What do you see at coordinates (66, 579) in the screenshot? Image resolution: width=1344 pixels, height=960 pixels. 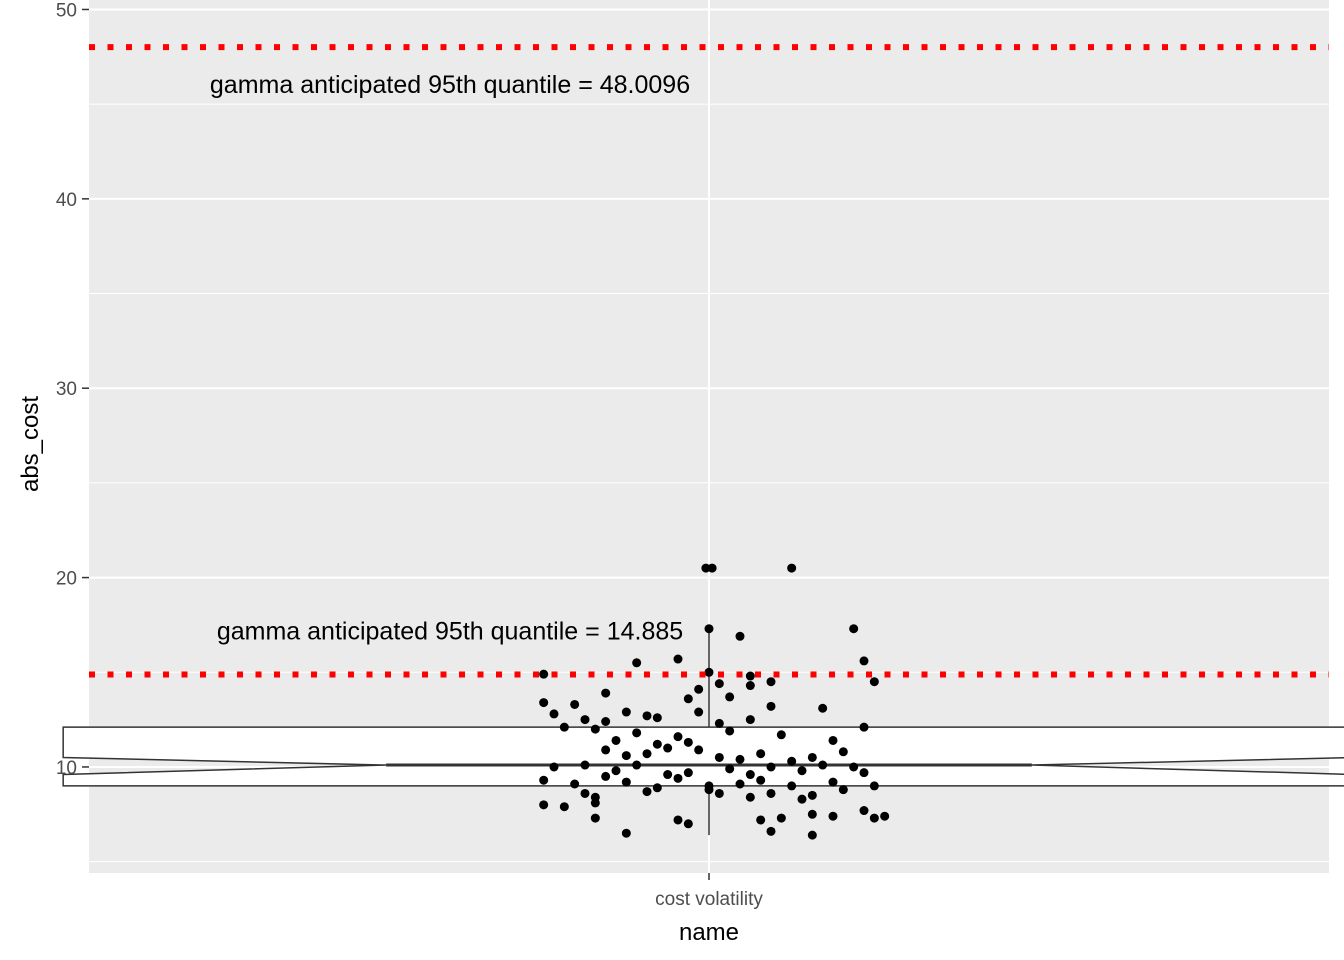 I see `y-tick-label: 20` at bounding box center [66, 579].